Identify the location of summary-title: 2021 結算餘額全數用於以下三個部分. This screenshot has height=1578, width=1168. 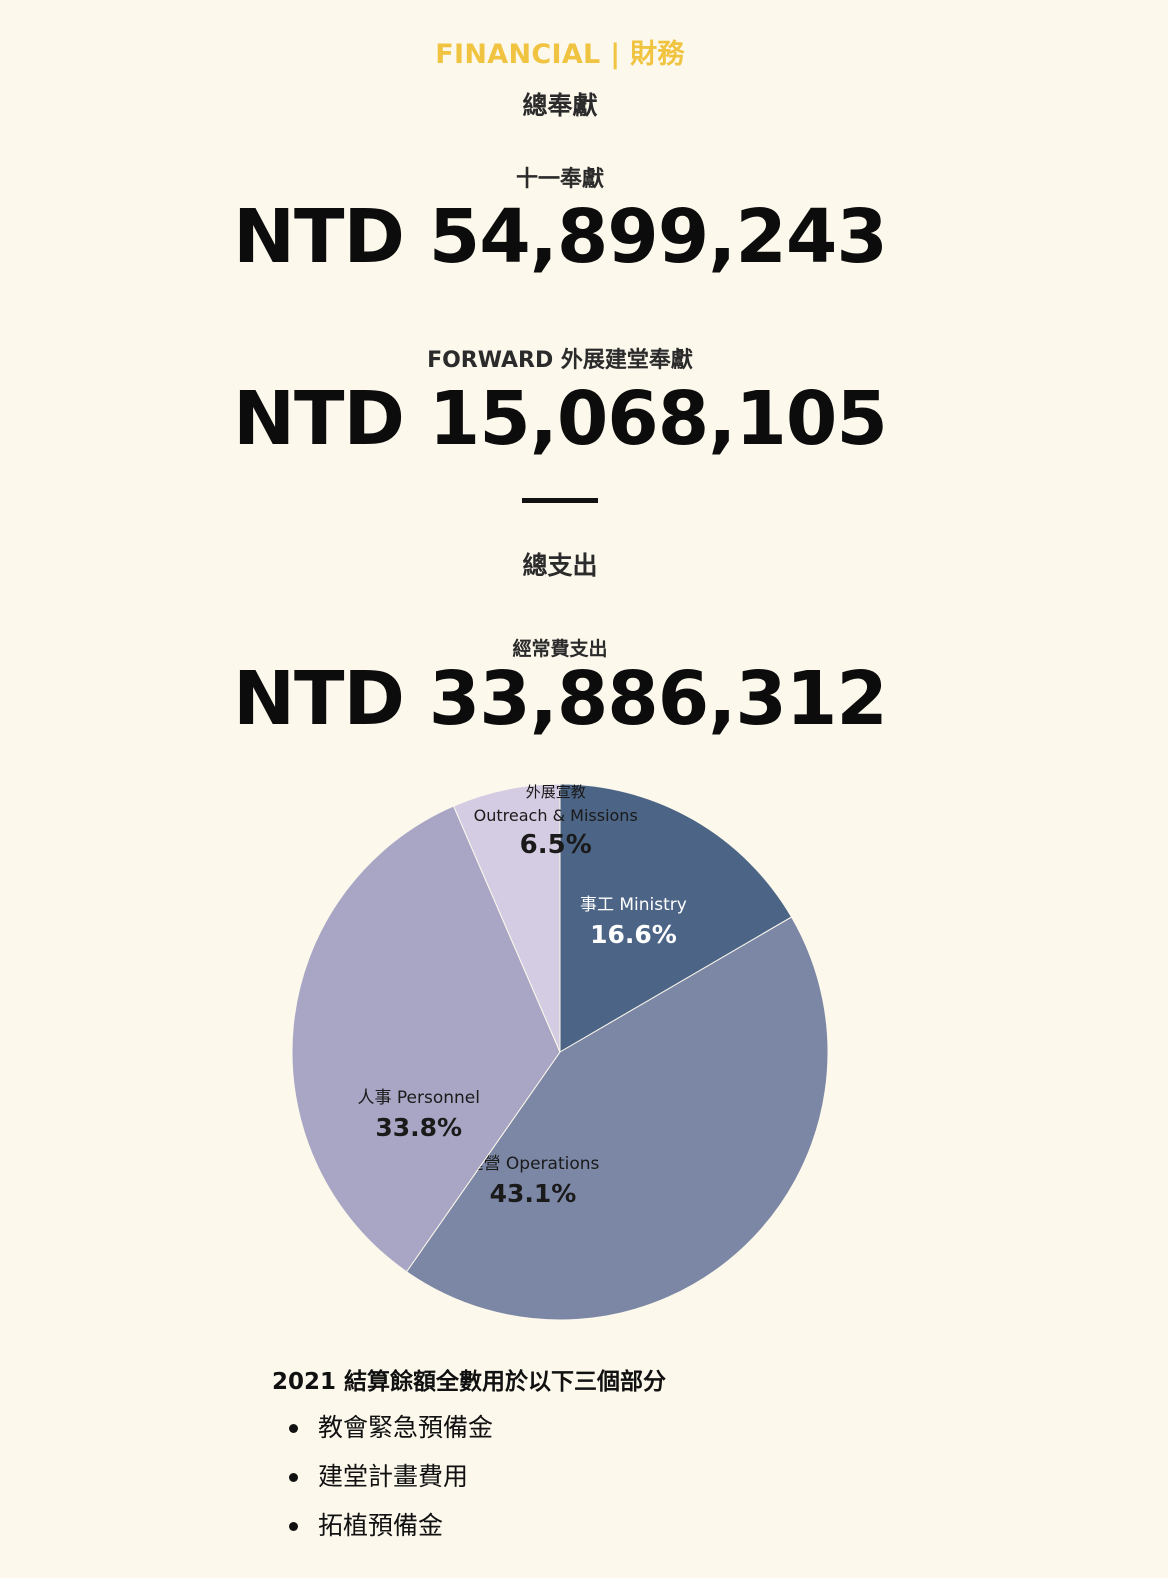
(469, 1382).